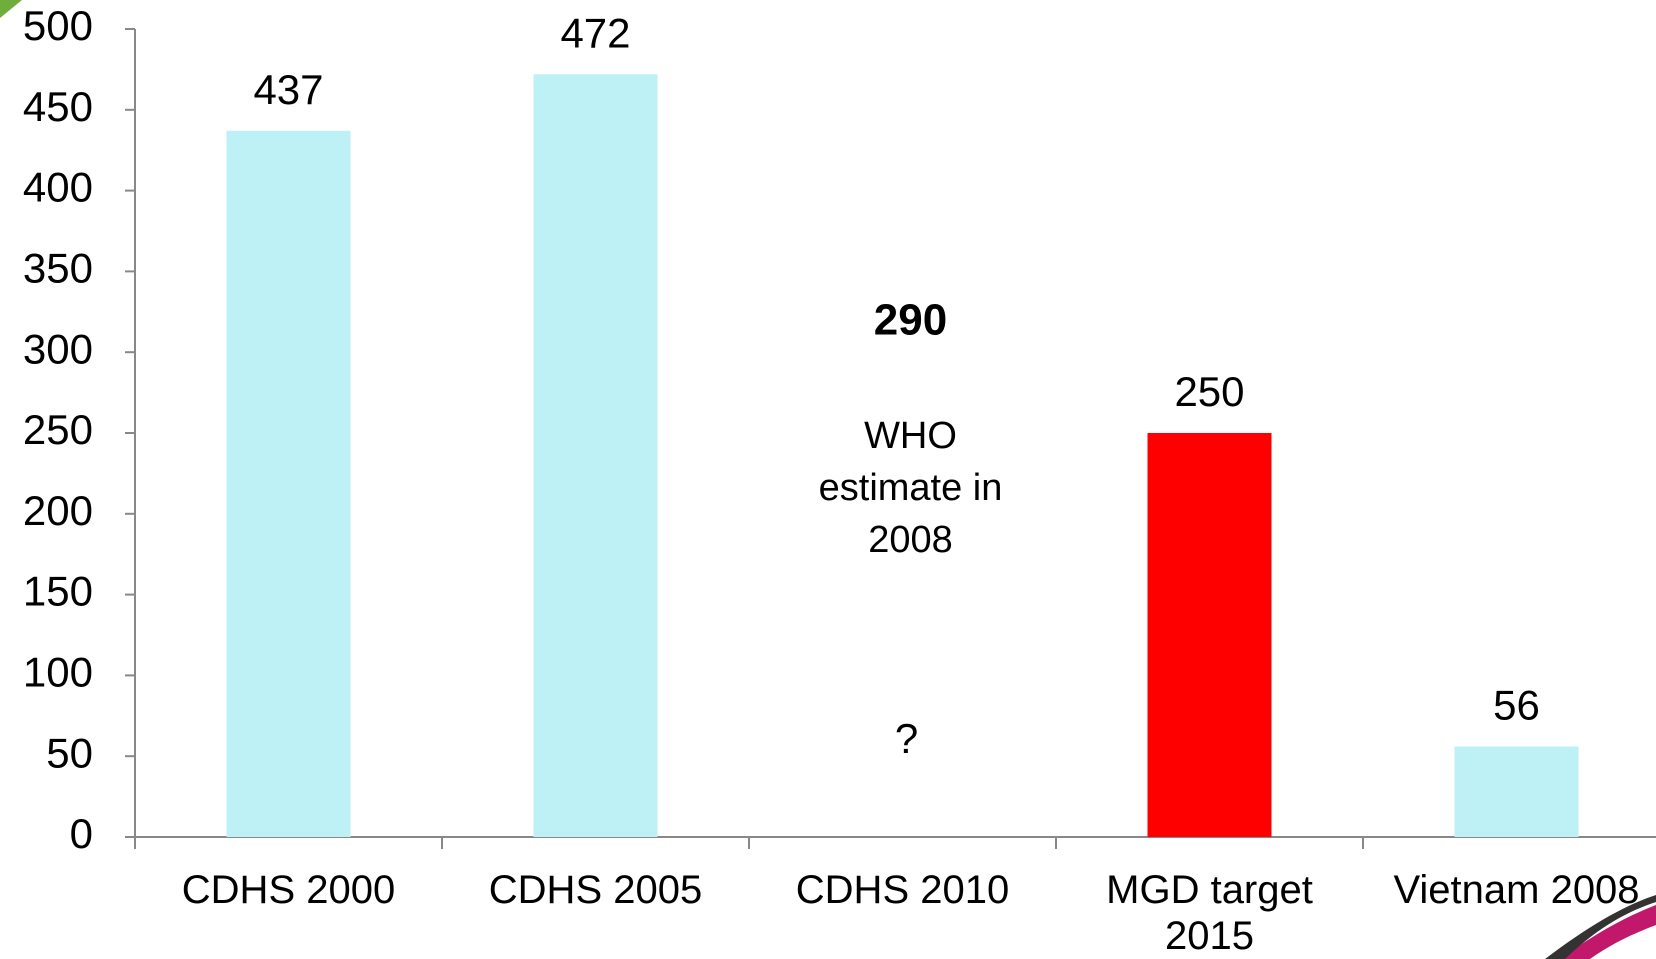 This screenshot has width=1656, height=959. What do you see at coordinates (58, 106) in the screenshot?
I see `y-tick-label: 450` at bounding box center [58, 106].